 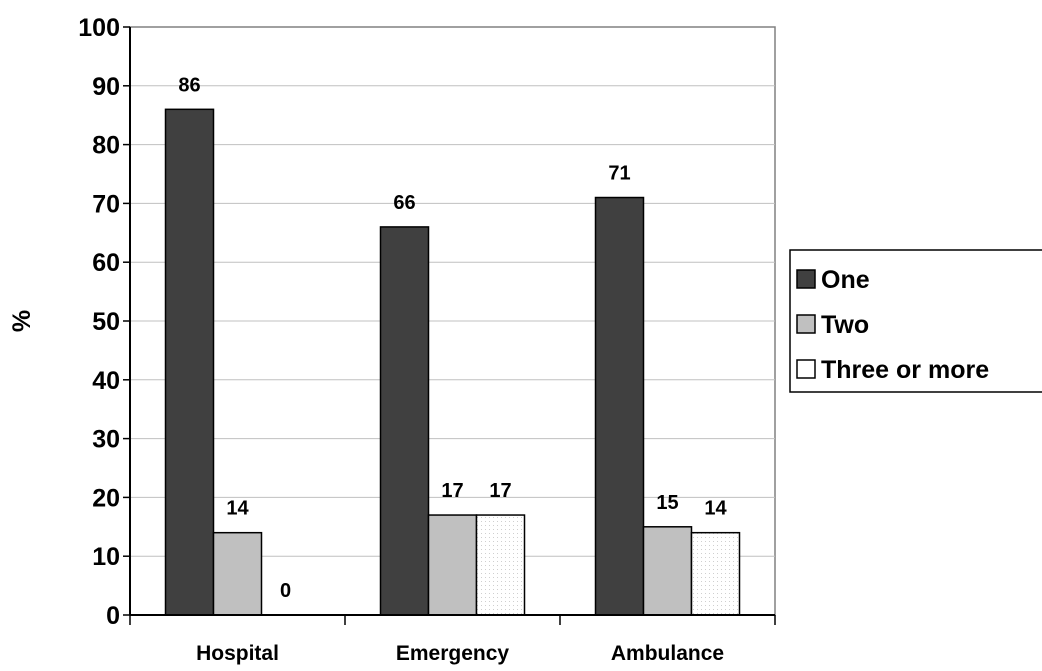 What do you see at coordinates (106, 381) in the screenshot?
I see `y-tick-label: 40` at bounding box center [106, 381].